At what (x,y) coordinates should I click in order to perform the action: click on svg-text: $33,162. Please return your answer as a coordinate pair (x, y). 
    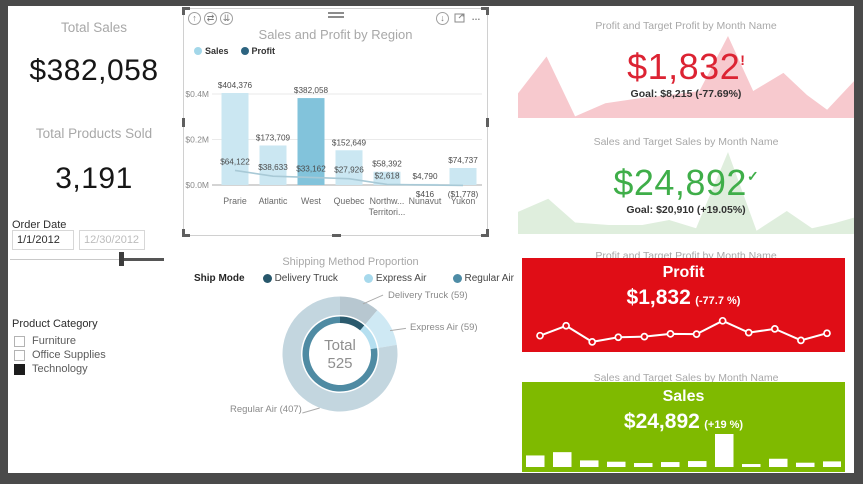
    Looking at the image, I should click on (311, 168).